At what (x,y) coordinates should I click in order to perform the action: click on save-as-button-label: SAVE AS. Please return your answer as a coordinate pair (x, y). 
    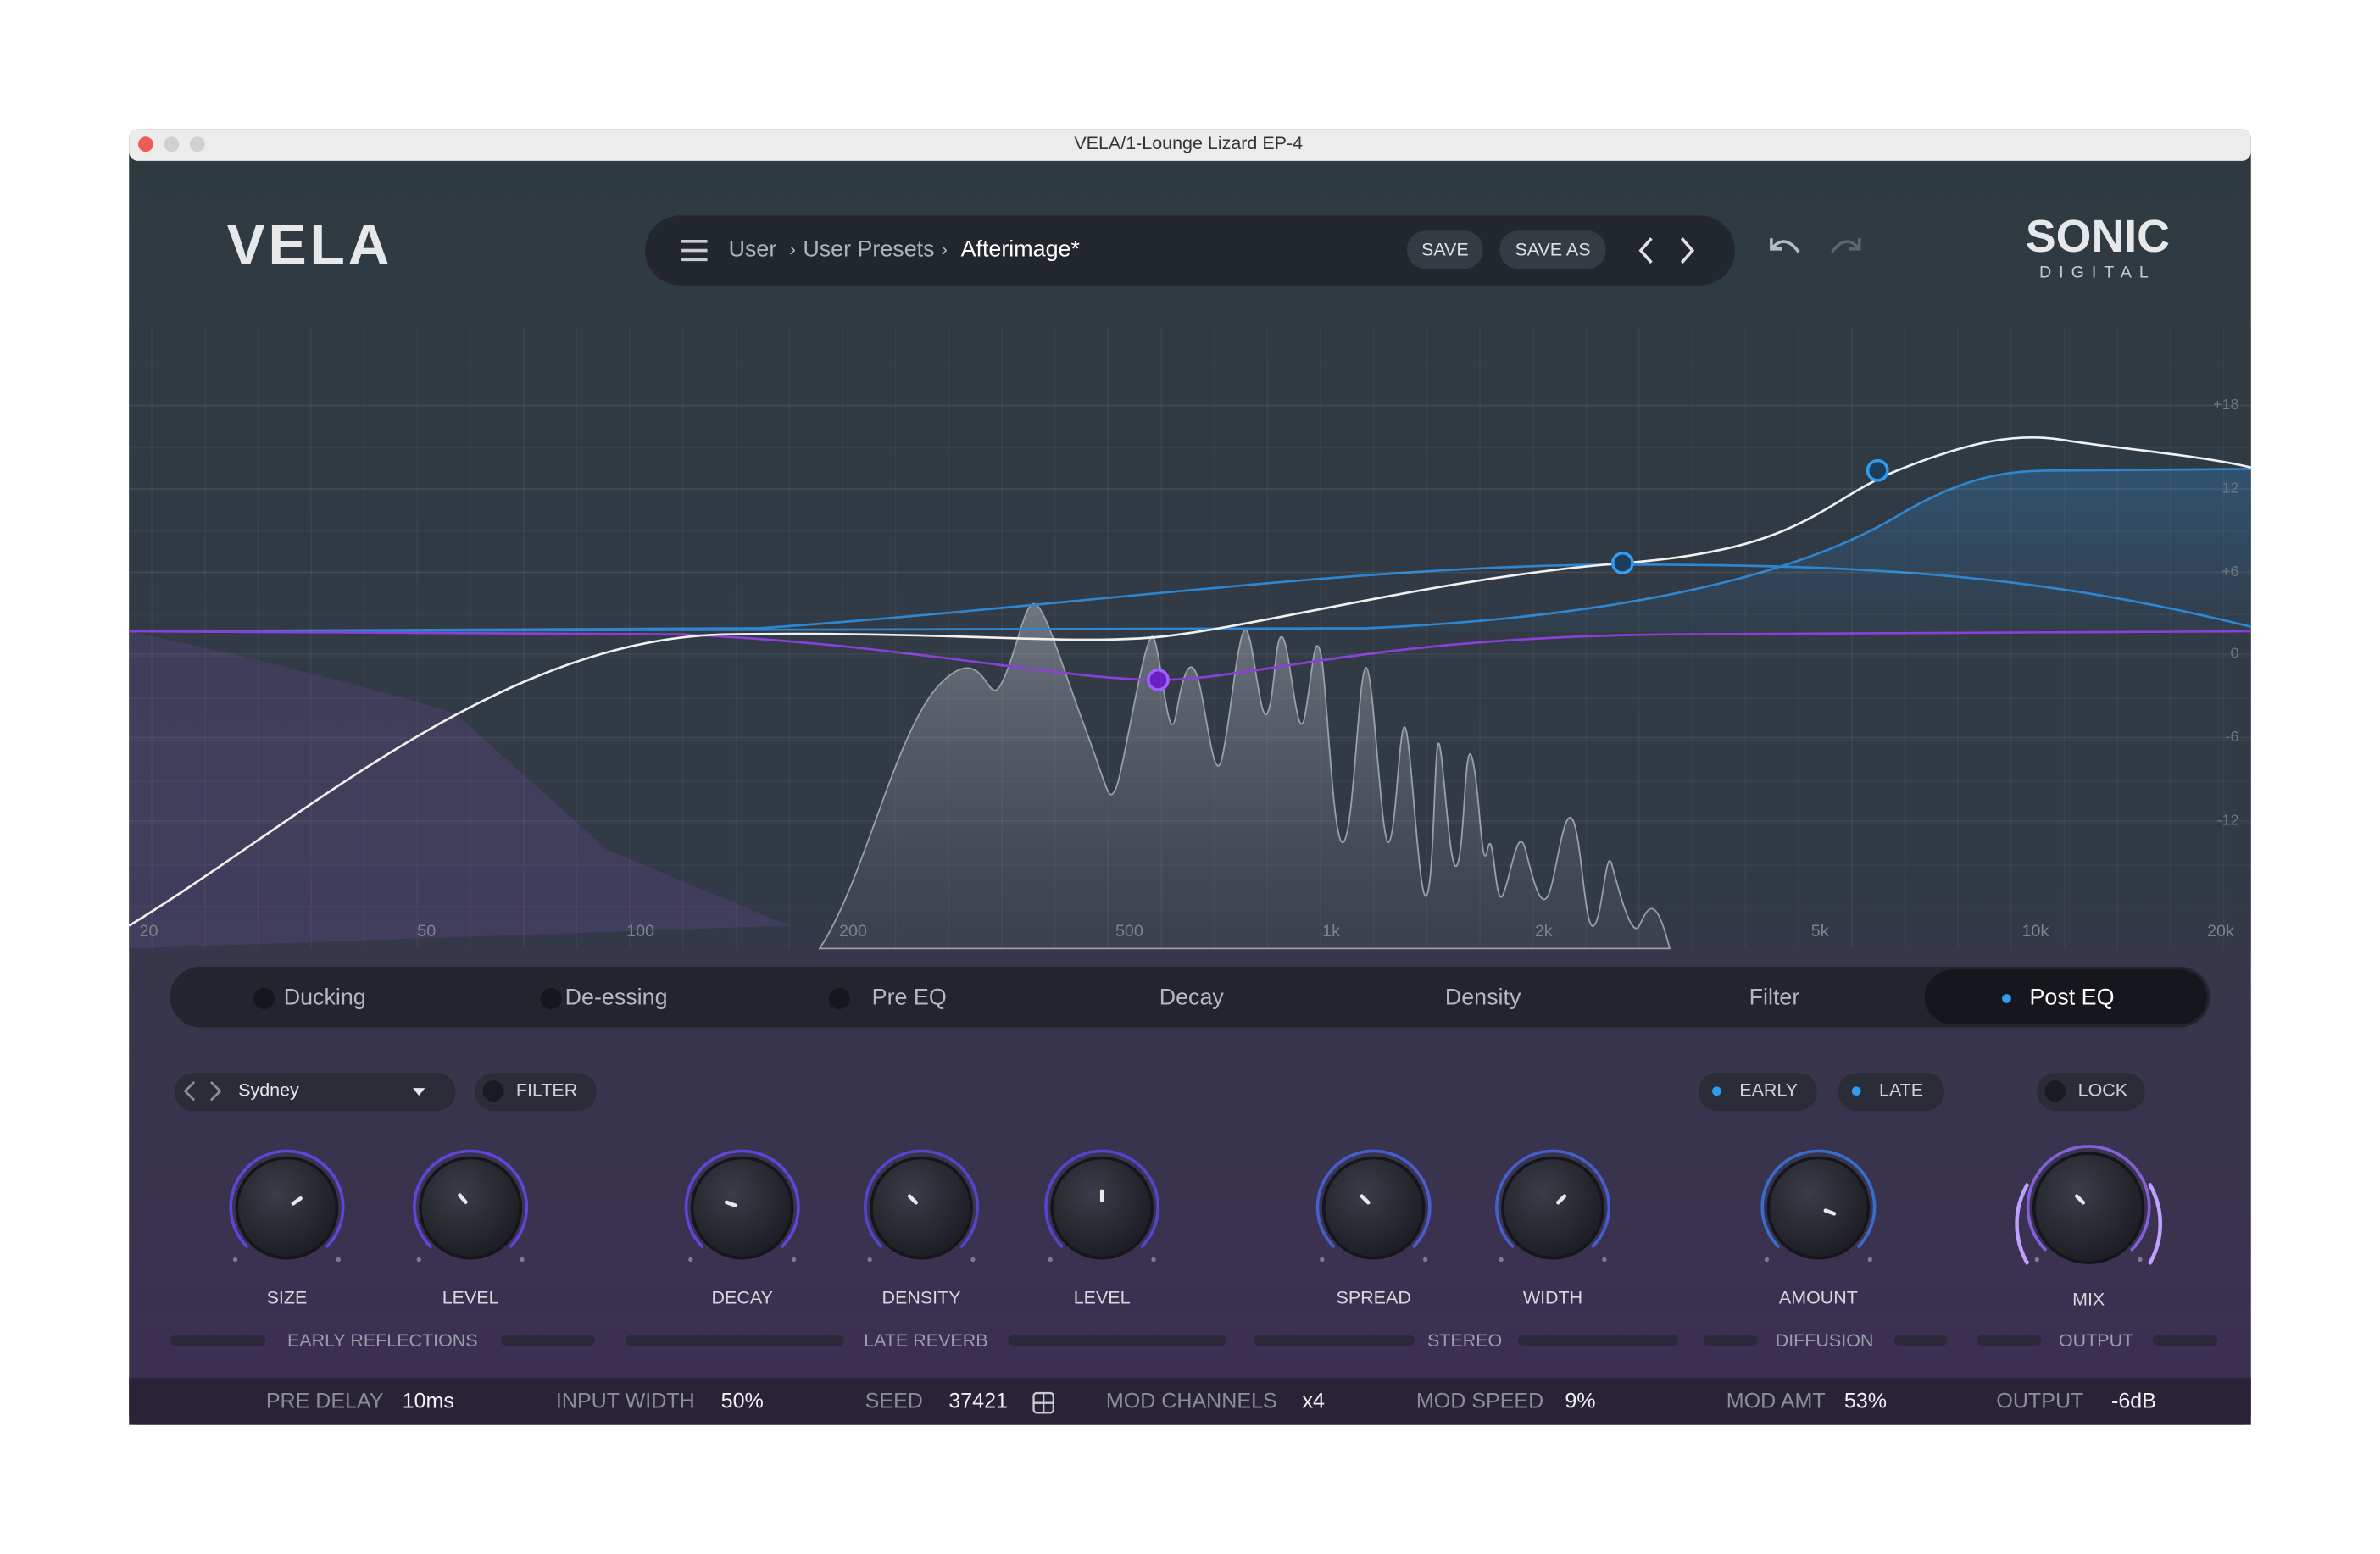
    Looking at the image, I should click on (1552, 249).